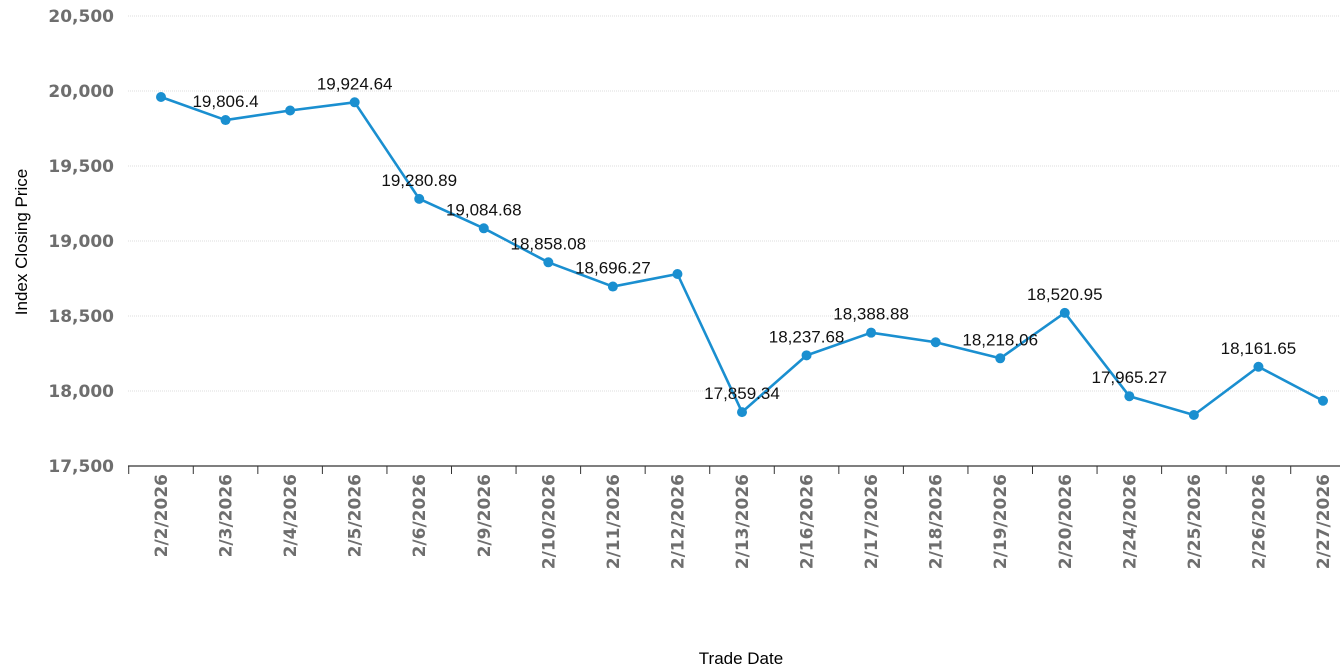  What do you see at coordinates (355, 83) in the screenshot?
I see `data-label: 19,924.64` at bounding box center [355, 83].